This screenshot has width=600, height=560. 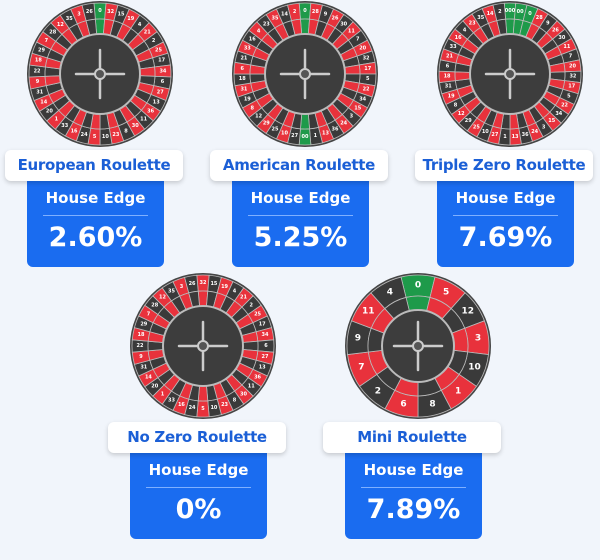 What do you see at coordinates (171, 291) in the screenshot?
I see `wheel-number: 35` at bounding box center [171, 291].